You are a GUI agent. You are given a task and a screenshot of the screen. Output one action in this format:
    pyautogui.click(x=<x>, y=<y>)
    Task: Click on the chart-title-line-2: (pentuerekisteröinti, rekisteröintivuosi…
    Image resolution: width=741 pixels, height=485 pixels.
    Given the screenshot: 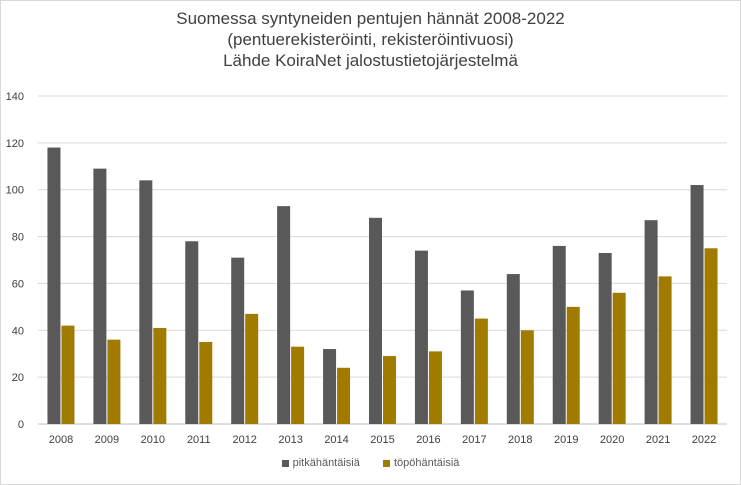 What is the action you would take?
    pyautogui.click(x=370, y=39)
    